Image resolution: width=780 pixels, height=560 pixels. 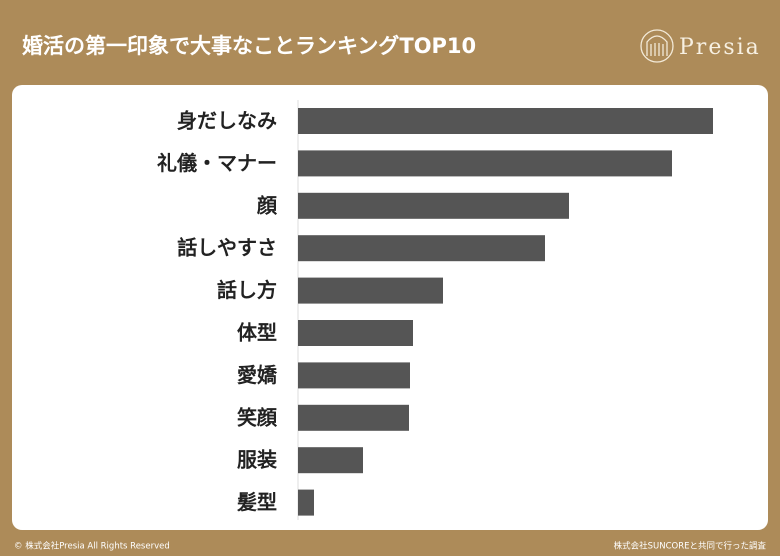 What do you see at coordinates (267, 205) in the screenshot?
I see `category-label: 顔` at bounding box center [267, 205].